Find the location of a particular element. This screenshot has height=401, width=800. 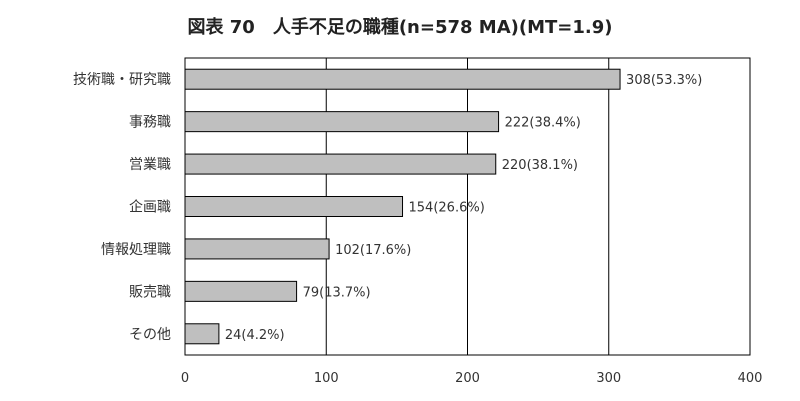

category-label-5: 情報処理職 is located at coordinates (136, 250).